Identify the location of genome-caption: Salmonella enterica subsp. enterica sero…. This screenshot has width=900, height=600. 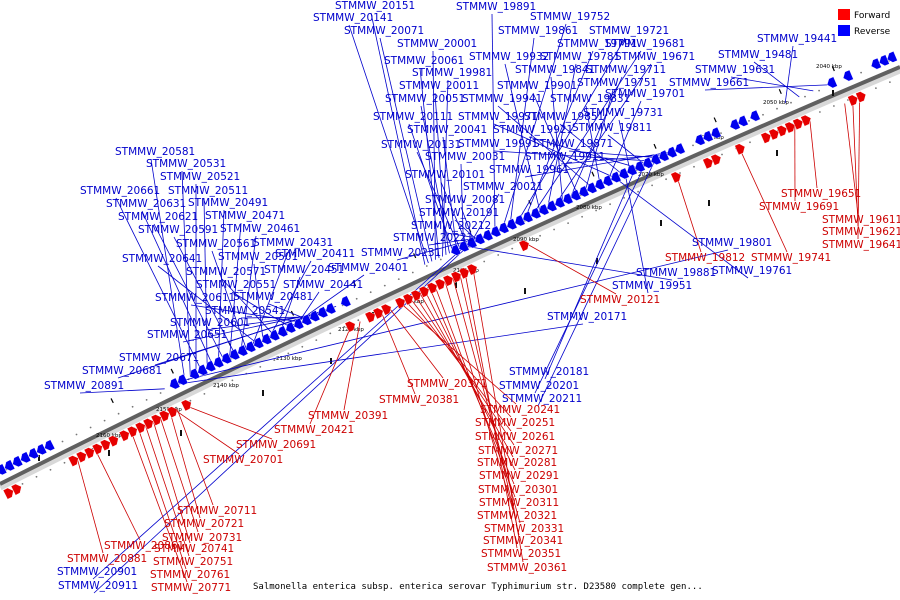
(478, 587).